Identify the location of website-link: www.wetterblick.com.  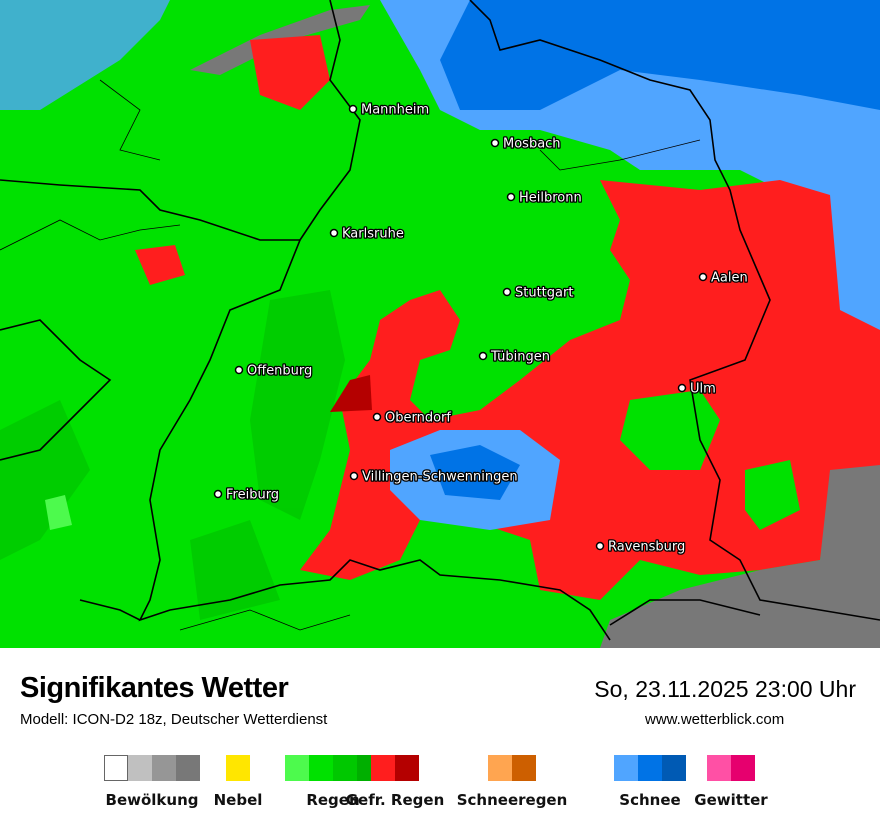
(715, 719).